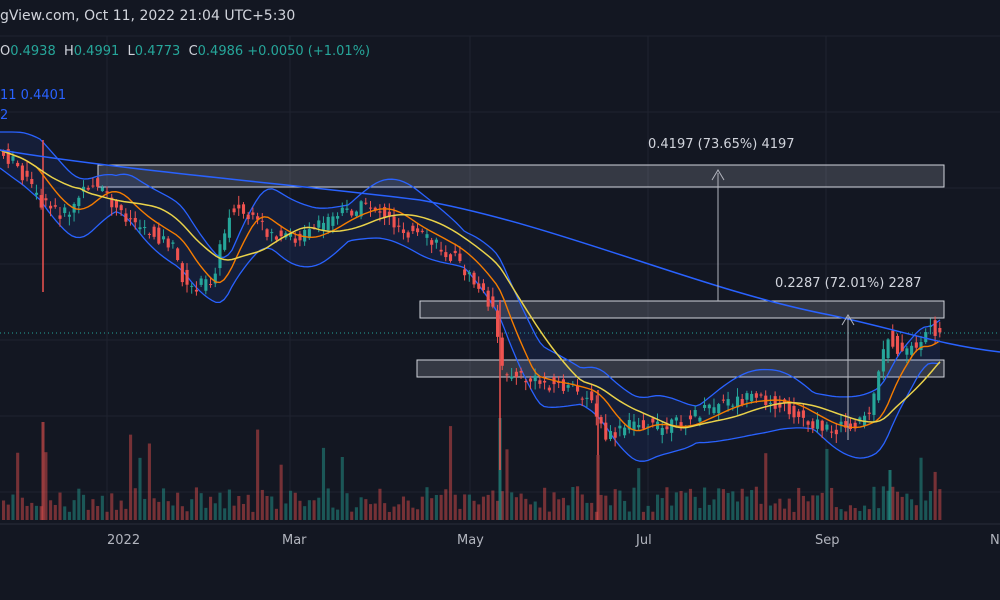 The width and height of the screenshot is (1000, 600). What do you see at coordinates (848, 283) in the screenshot?
I see `measure-label-lower: 0.2287 (72.01%) 2287` at bounding box center [848, 283].